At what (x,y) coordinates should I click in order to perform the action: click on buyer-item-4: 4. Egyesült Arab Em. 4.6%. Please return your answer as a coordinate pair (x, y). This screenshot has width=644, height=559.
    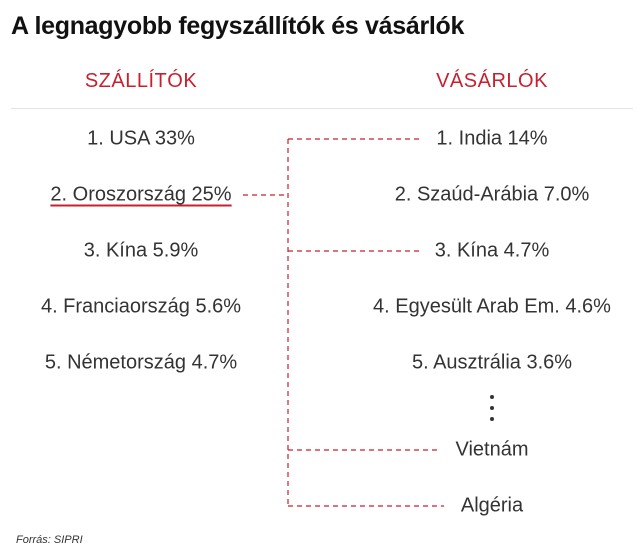
    Looking at the image, I should click on (492, 306).